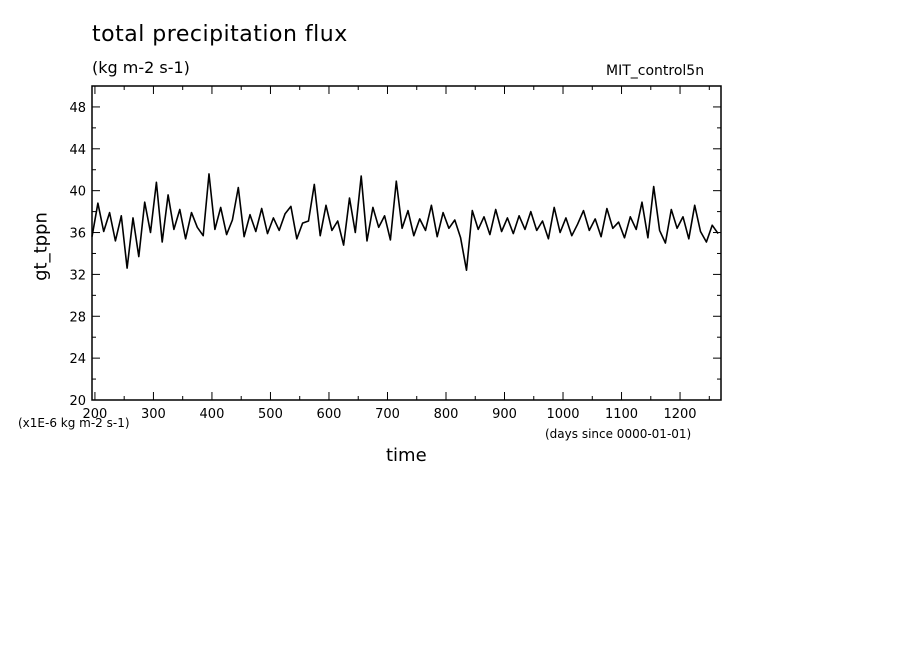 The height and width of the screenshot is (654, 904). What do you see at coordinates (220, 34) in the screenshot?
I see `chart-title: total precipitation flux` at bounding box center [220, 34].